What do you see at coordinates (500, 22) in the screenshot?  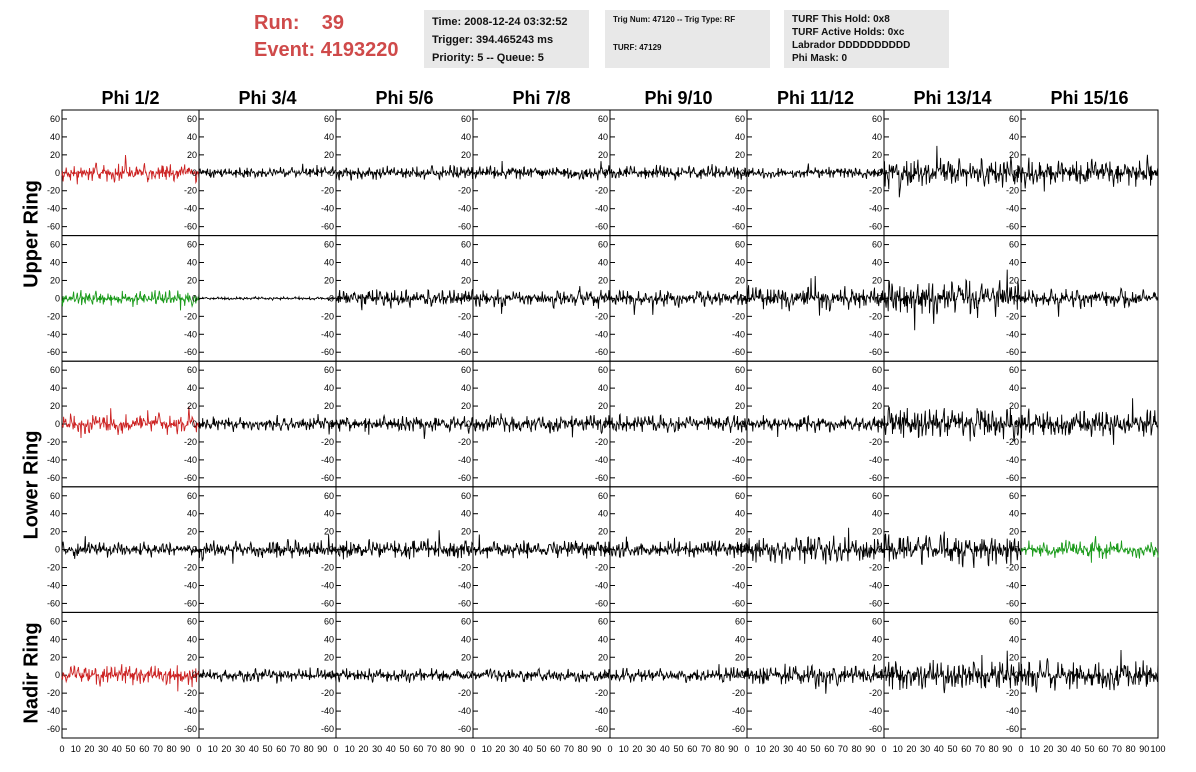 I see `time-text: Time: 2008-12-24 03:32:52` at bounding box center [500, 22].